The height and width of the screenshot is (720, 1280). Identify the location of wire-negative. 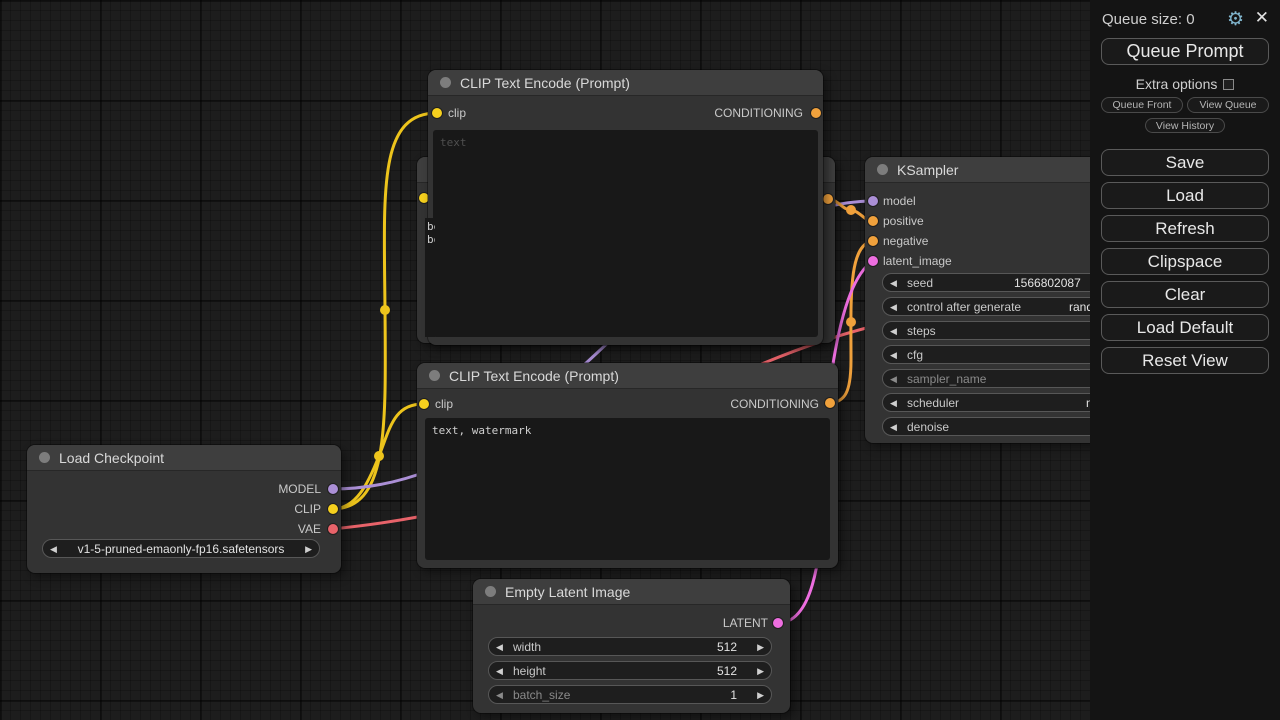
(851, 322).